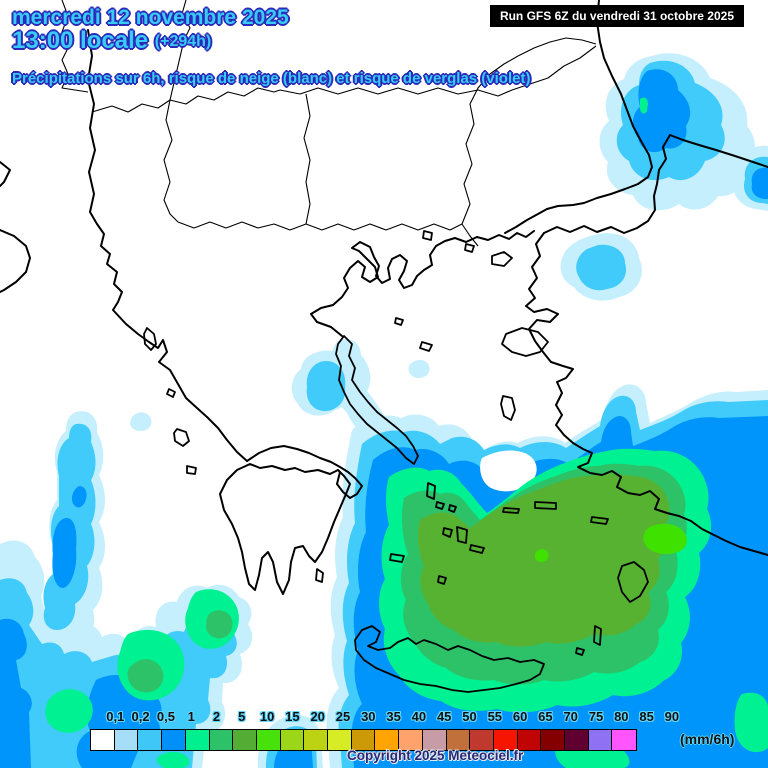  Describe the element at coordinates (545, 505) in the screenshot. I see `island-samos` at that location.